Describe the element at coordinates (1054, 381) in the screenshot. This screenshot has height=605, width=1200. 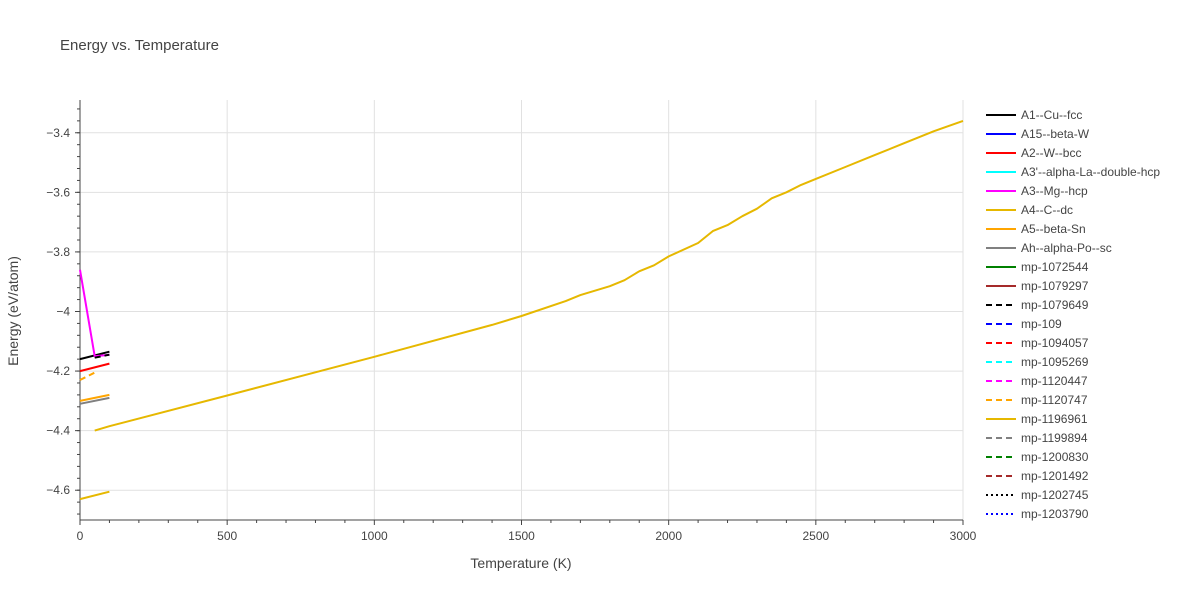
I see `legend-entry-label: mp-1120447` at that location.